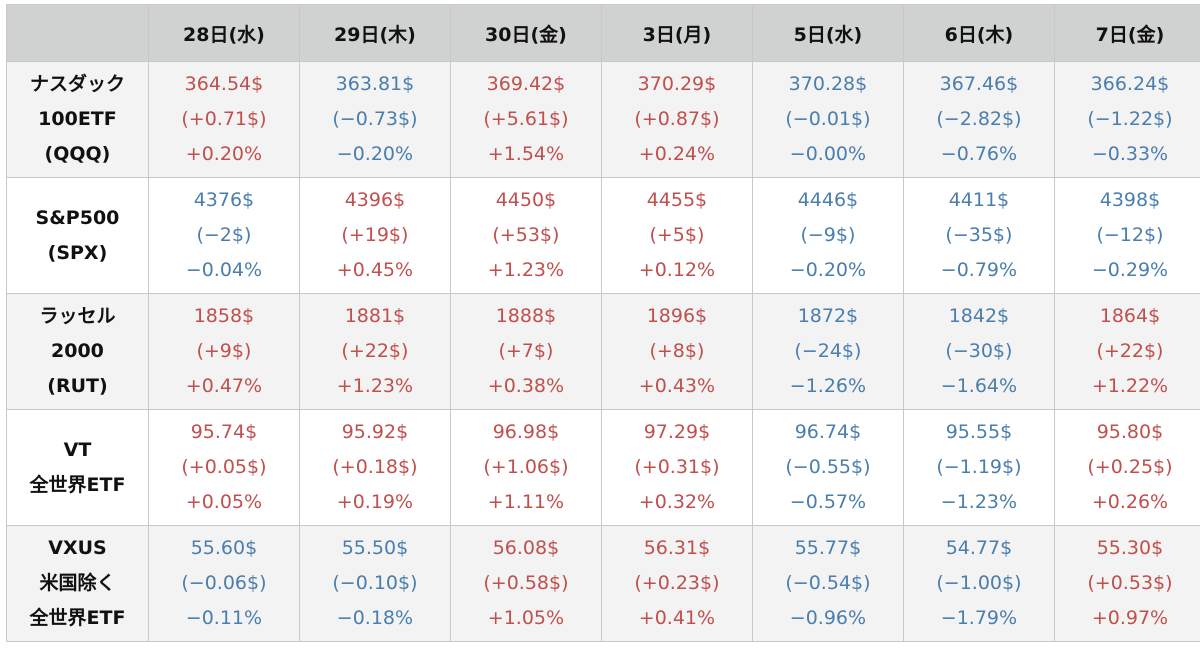 Image resolution: width=1200 pixels, height=655 pixels. Describe the element at coordinates (375, 467) in the screenshot. I see `change-value: (+0.18$)` at that location.